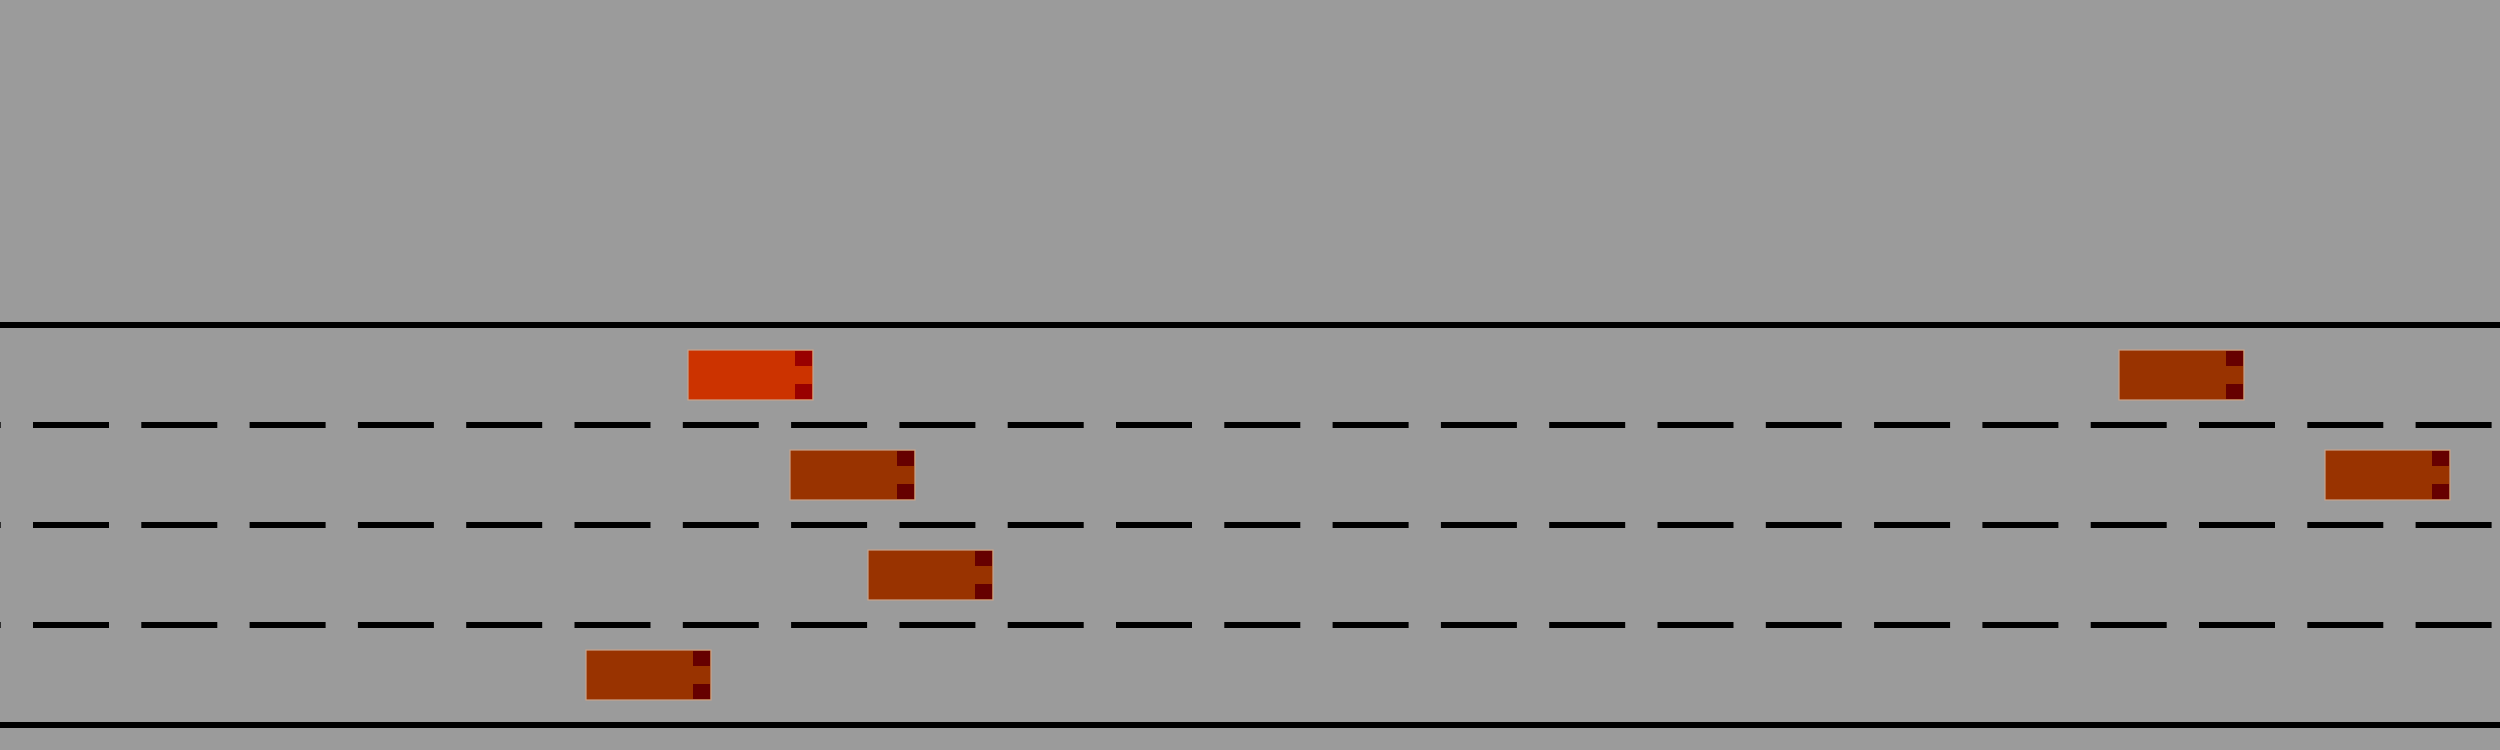 The width and height of the screenshot is (2500, 750). What do you see at coordinates (701, 658) in the screenshot?
I see `other-vehicle-5-light-left` at bounding box center [701, 658].